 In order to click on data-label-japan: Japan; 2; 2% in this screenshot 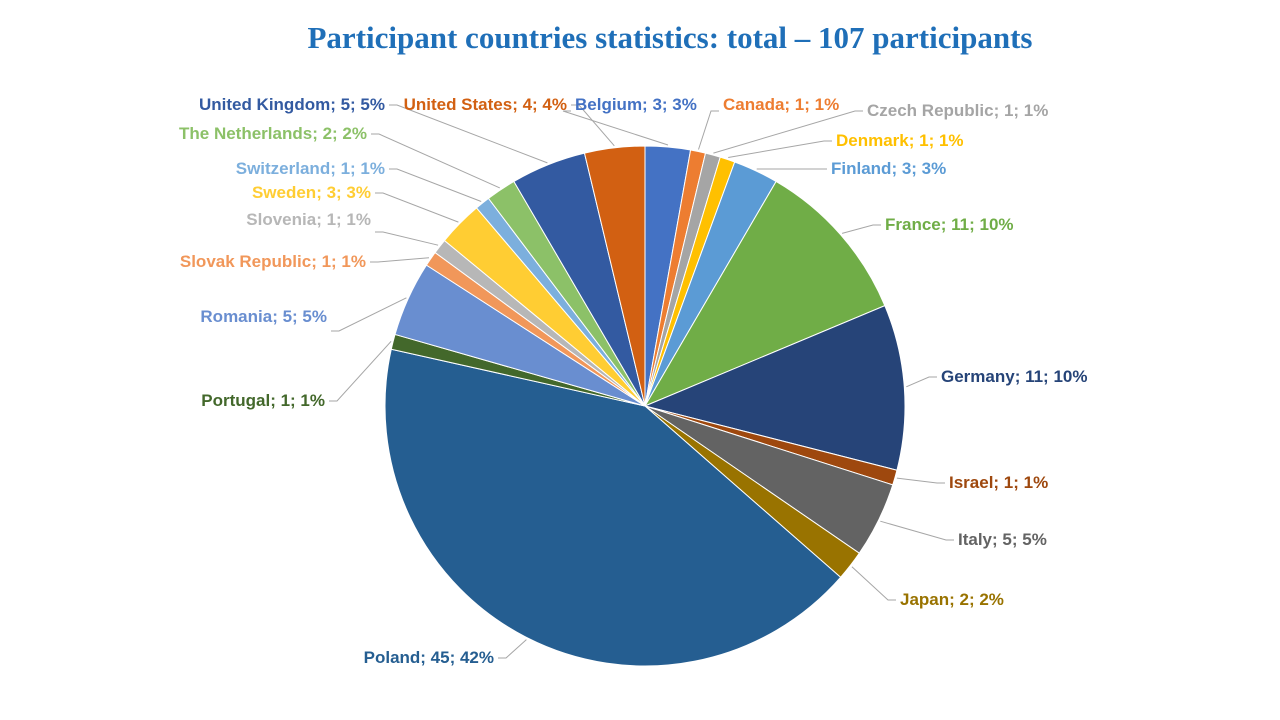, I will do `click(952, 599)`.